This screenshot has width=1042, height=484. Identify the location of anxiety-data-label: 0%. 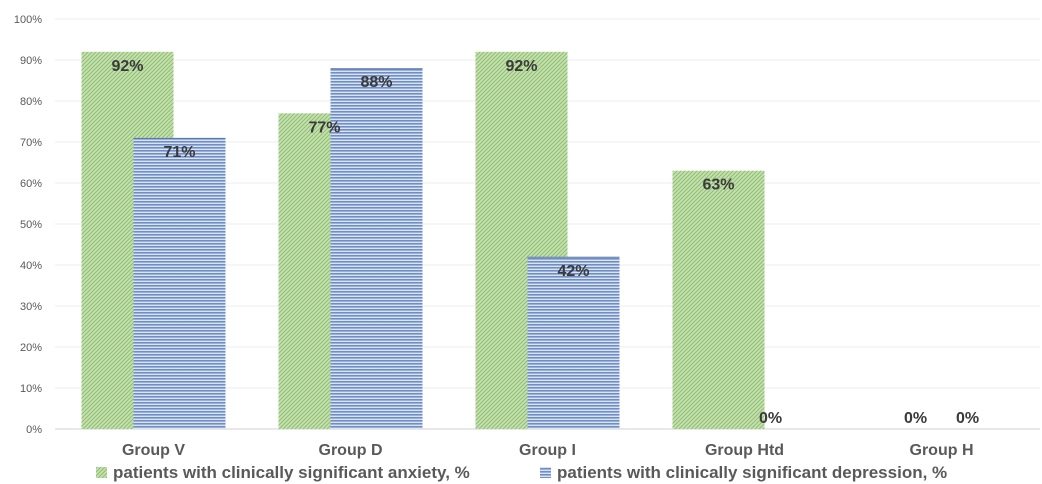
(915, 418).